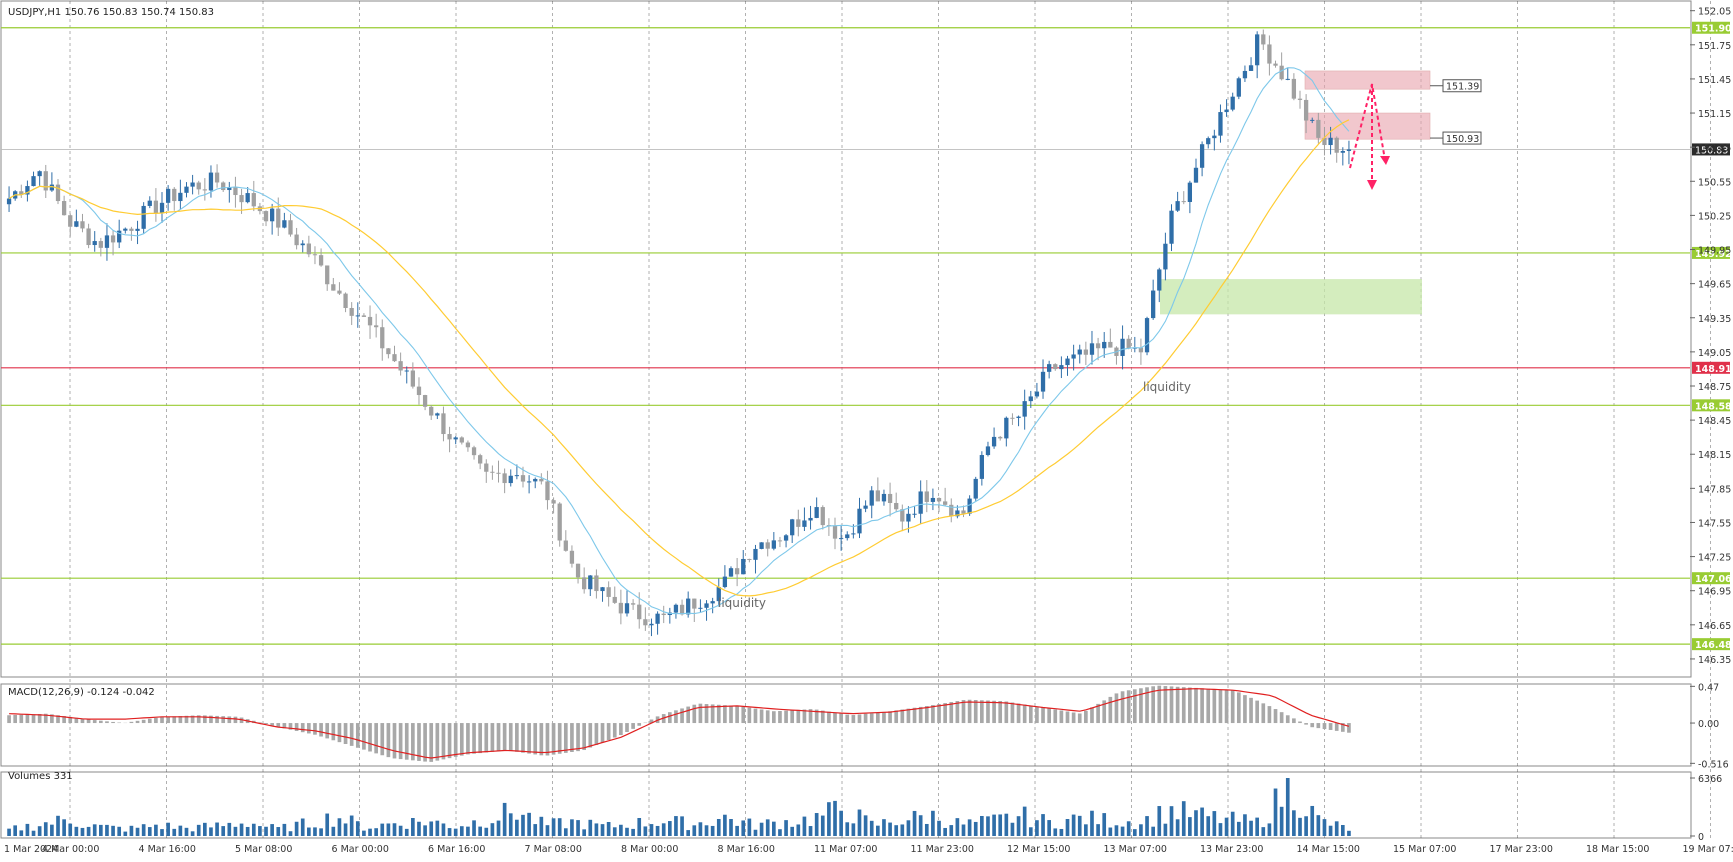  Describe the element at coordinates (263, 849) in the screenshot. I see `time-tick-label: 5 Mar 08:00` at that location.